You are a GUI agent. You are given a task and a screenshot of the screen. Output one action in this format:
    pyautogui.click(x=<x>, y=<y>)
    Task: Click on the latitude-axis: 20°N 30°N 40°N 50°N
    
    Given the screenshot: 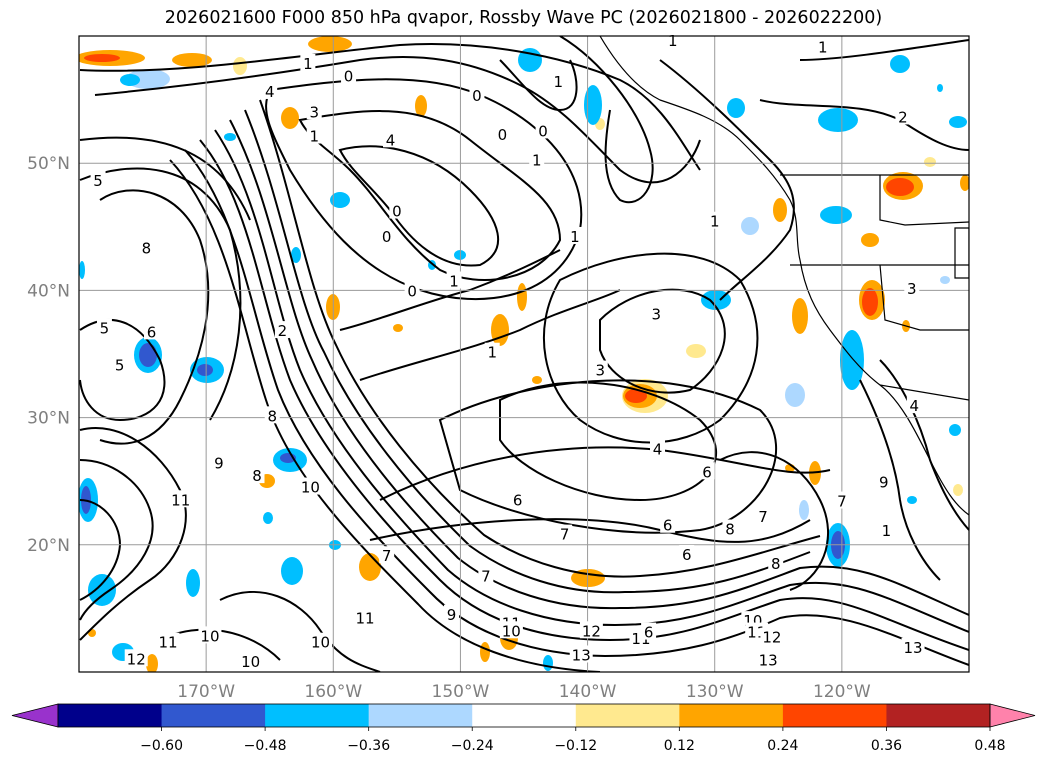 What is the action you would take?
    pyautogui.click(x=48, y=355)
    